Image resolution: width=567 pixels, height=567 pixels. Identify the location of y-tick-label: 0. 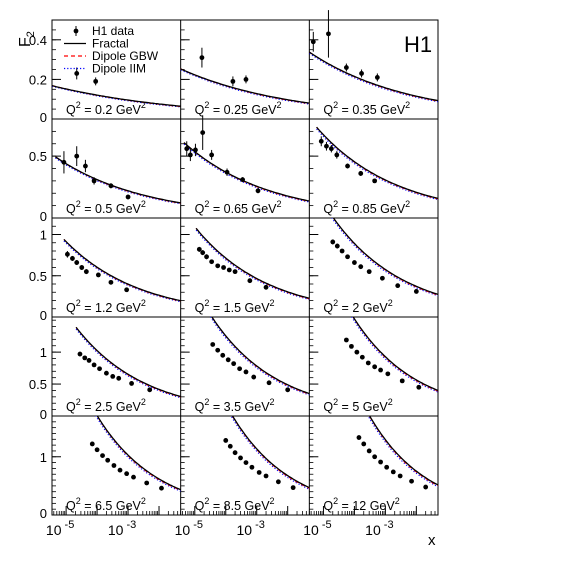
(43, 315).